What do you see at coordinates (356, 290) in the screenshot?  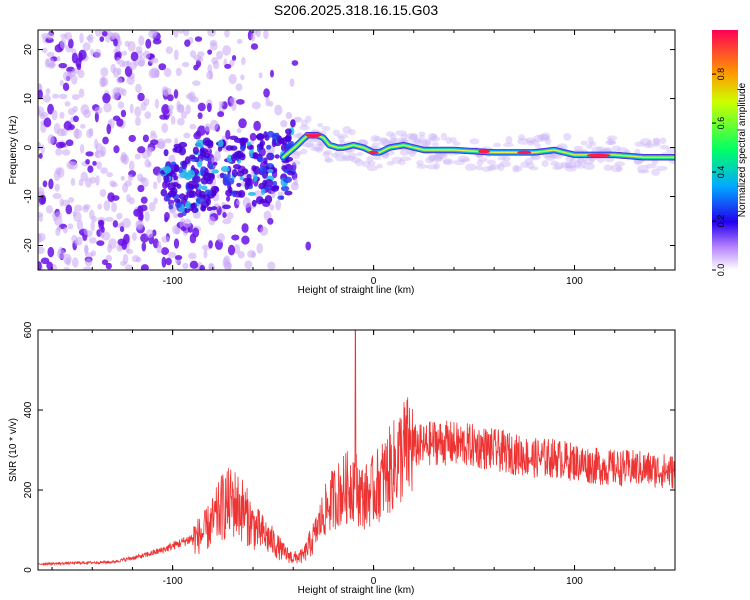 I see `spectrogram-xlabel: Height of straight line (km)` at bounding box center [356, 290].